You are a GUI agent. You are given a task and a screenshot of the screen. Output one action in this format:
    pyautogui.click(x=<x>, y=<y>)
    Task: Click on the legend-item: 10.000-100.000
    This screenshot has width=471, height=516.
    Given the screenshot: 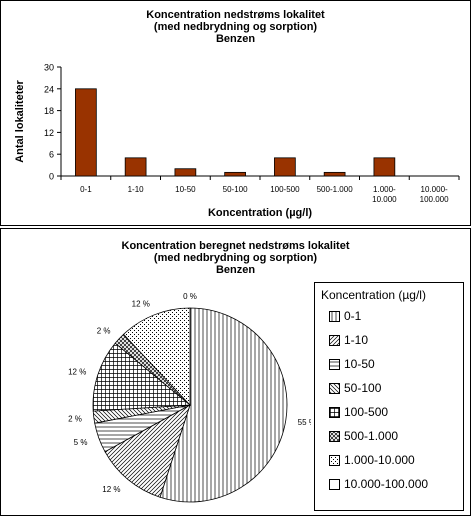 What is the action you would take?
    pyautogui.click(x=378, y=484)
    